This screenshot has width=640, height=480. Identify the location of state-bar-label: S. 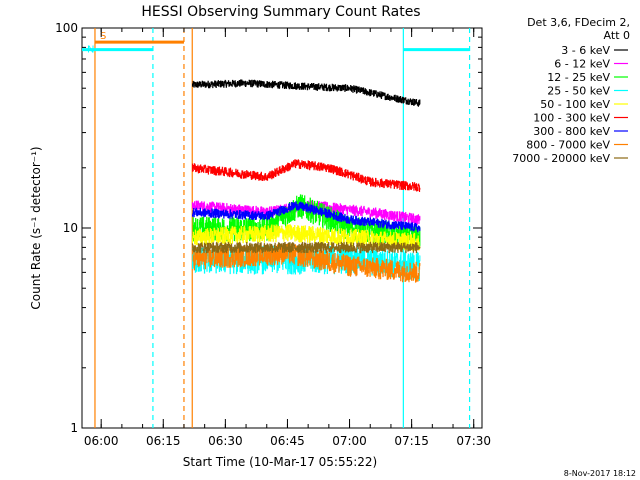
(103, 36).